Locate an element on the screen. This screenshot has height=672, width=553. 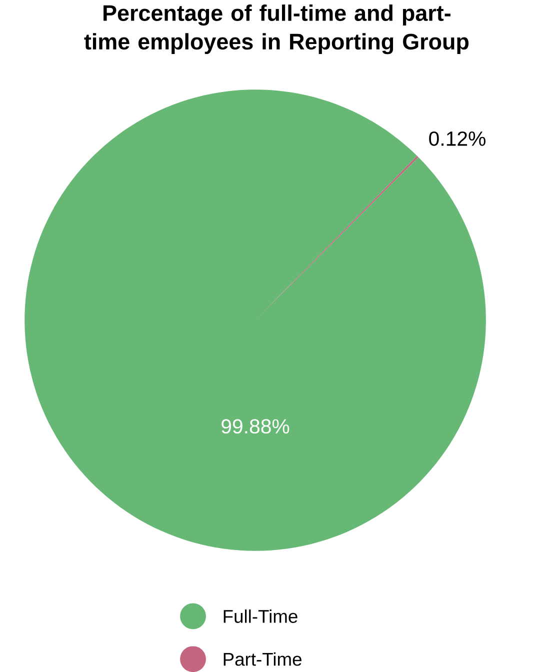
legend-label: Part-Time is located at coordinates (263, 659).